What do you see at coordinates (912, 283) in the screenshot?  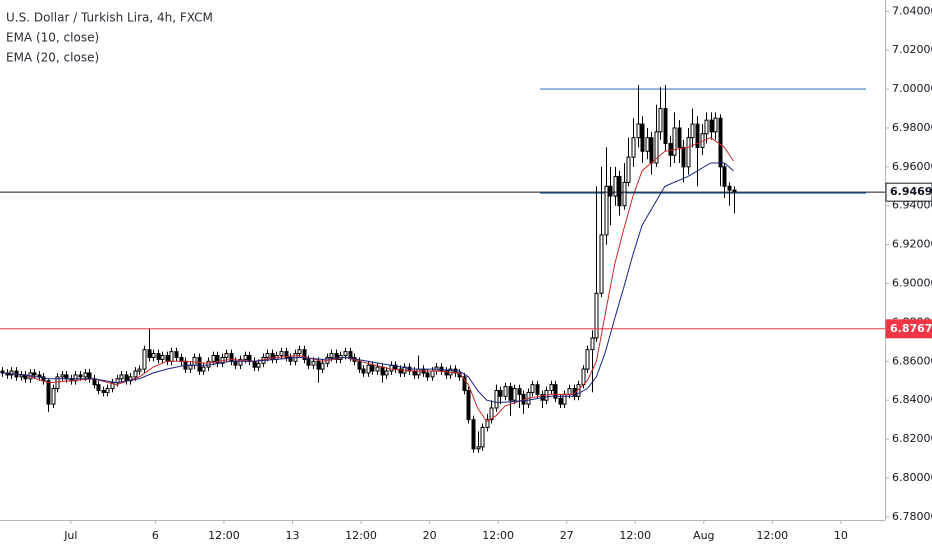 I see `y-tick-label: 6.90000` at bounding box center [912, 283].